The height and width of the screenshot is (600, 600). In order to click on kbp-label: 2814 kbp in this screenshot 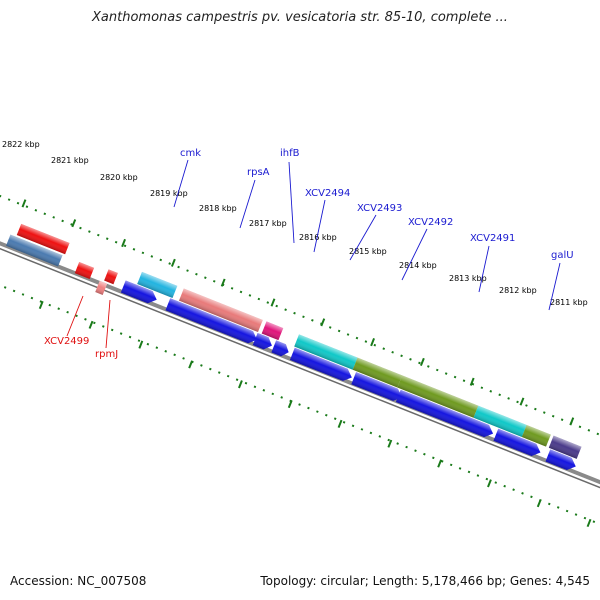, I will do `click(418, 265)`.